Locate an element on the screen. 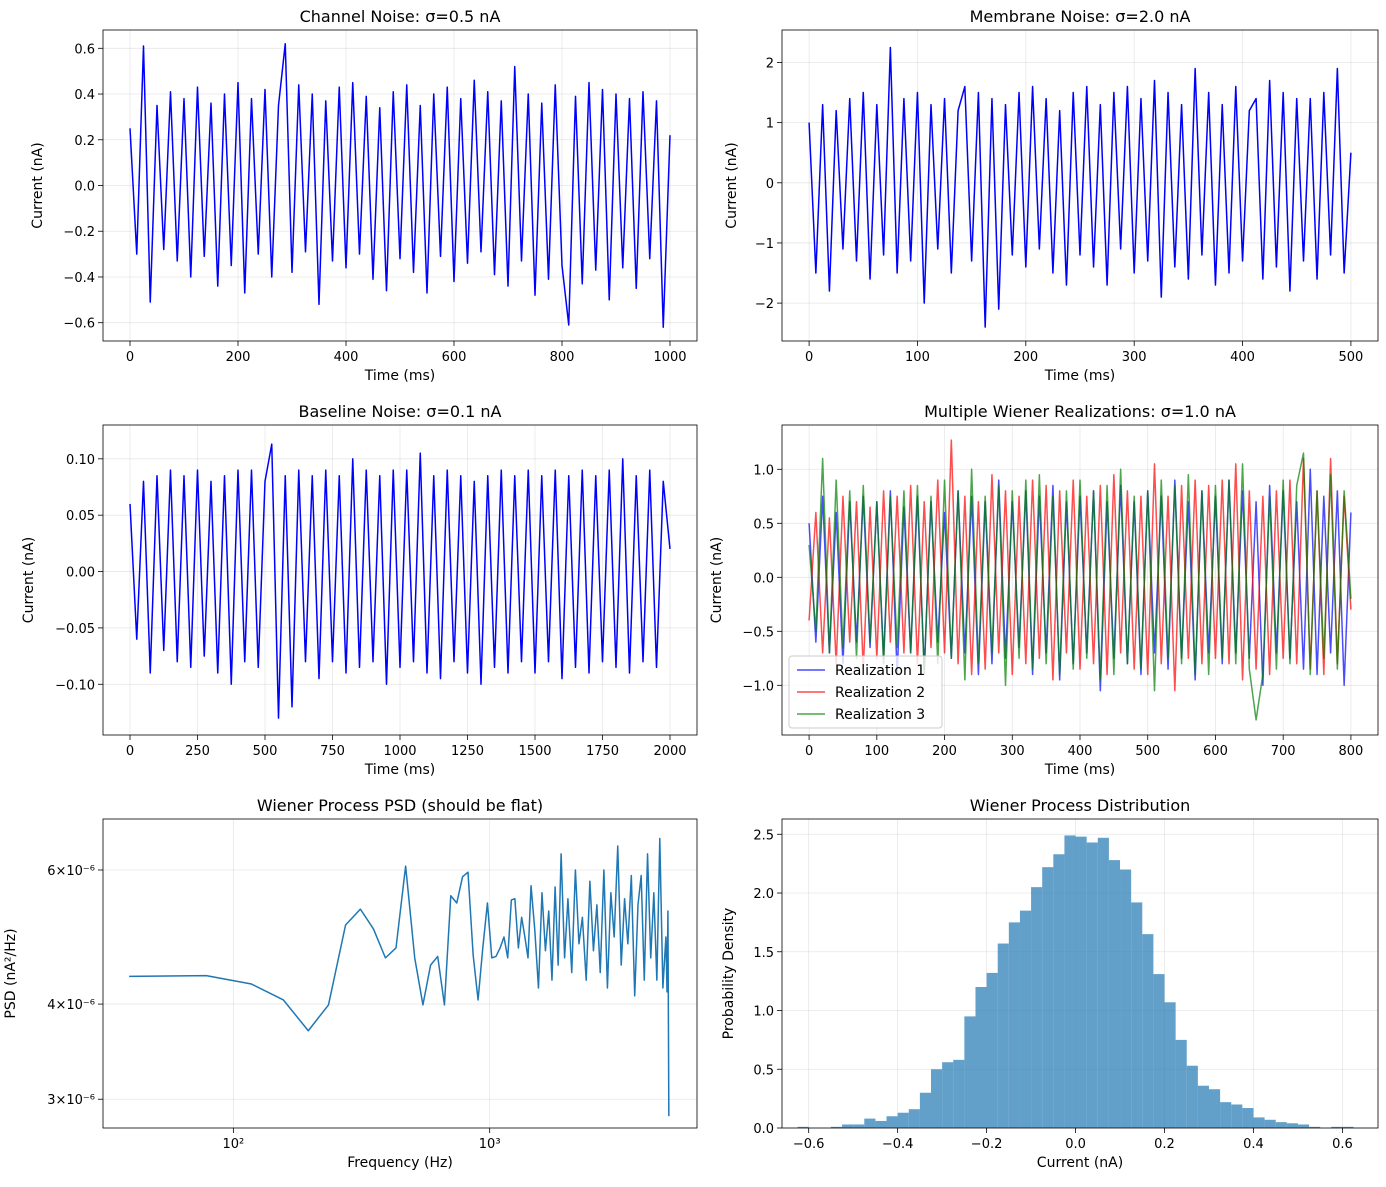 Image resolution: width=1386 pixels, height=1187 pixels. y-tick-label: 6×10⁻⁶ is located at coordinates (71, 871).